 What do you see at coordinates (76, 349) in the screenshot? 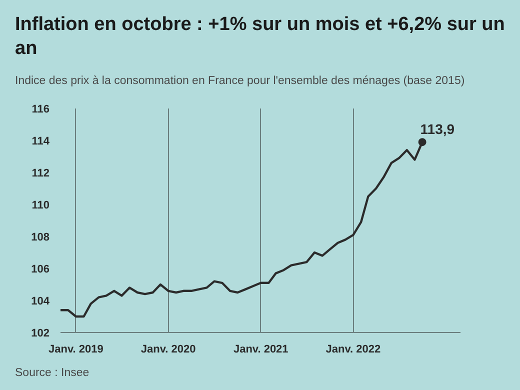
I see `x-tick-label: Janv. 2019` at bounding box center [76, 349].